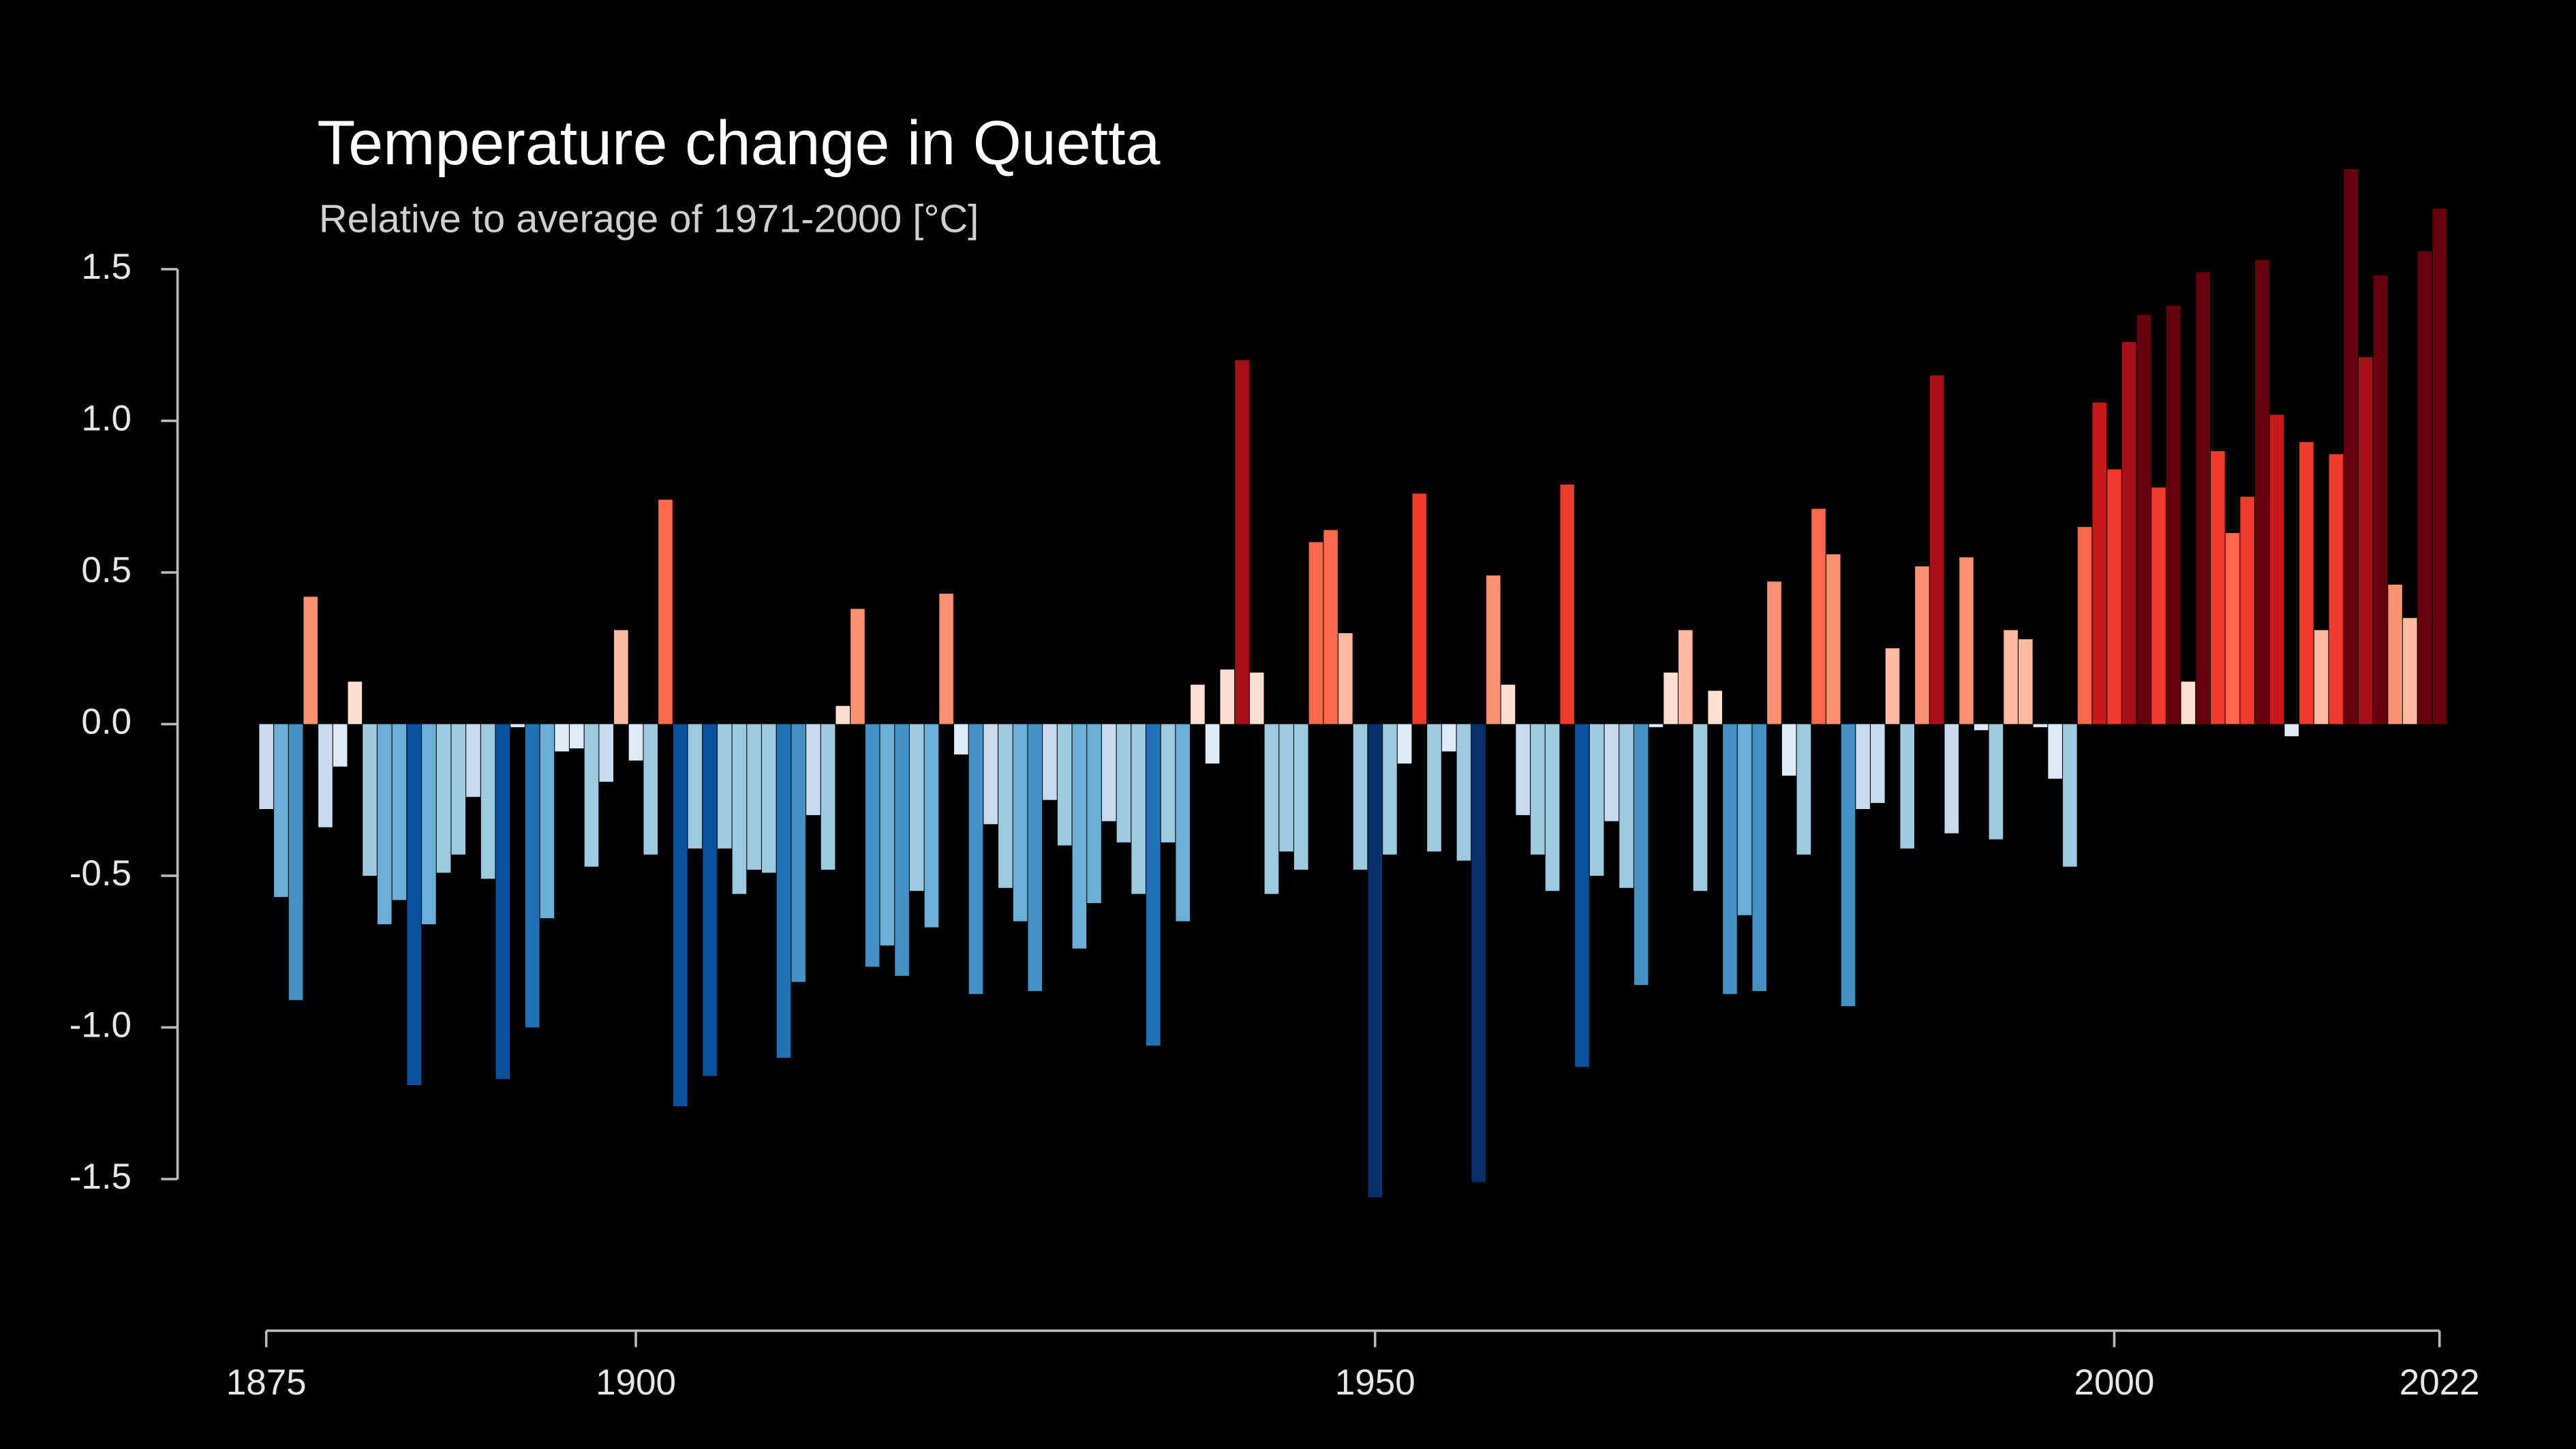  I want to click on x-tick-label: 2000, so click(2114, 1383).